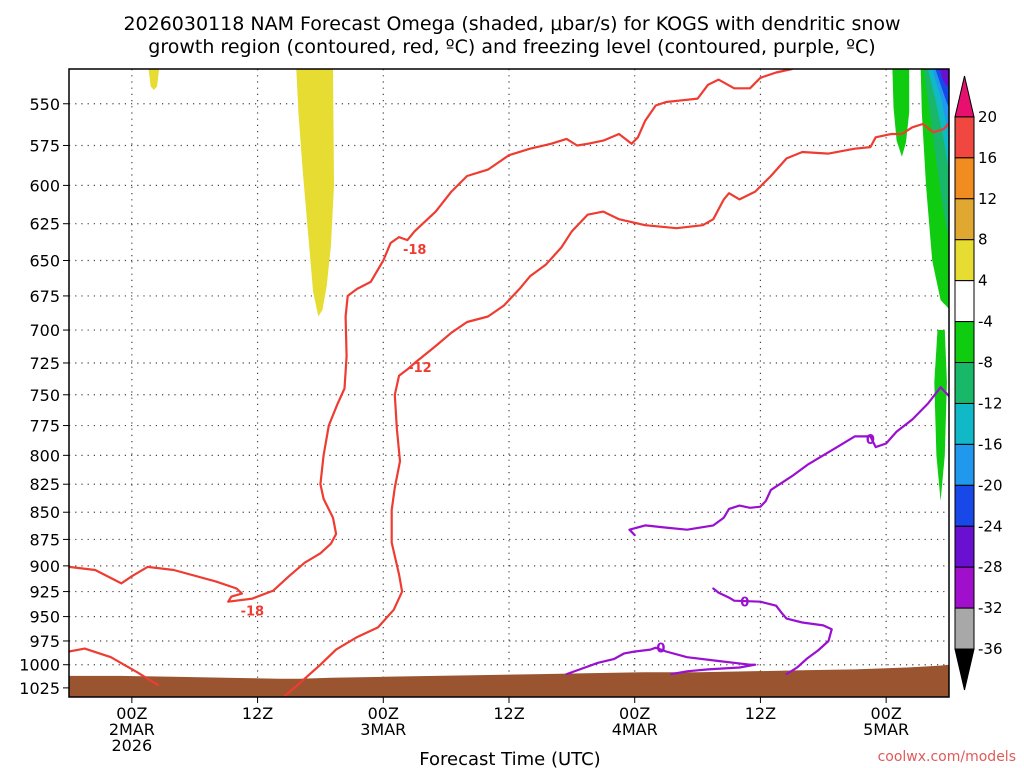 The image size is (1024, 768). What do you see at coordinates (383, 729) in the screenshot?
I see `x-tick-label-2-1: 3MAR` at bounding box center [383, 729].